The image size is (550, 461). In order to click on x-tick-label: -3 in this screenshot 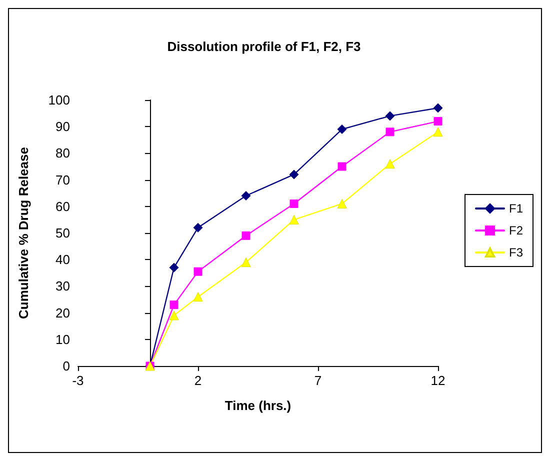, I will do `click(78, 380)`.